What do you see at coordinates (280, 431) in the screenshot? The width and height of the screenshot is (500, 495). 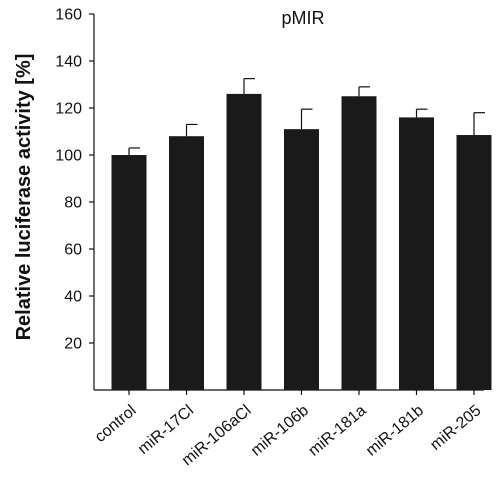 I see `x-category-label: miR-106b` at bounding box center [280, 431].